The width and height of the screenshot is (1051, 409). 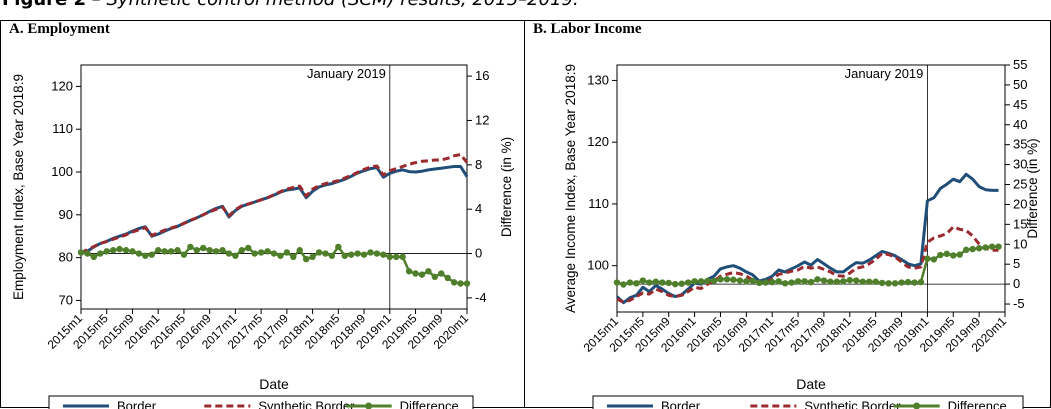 I want to click on series-border, so click(x=274, y=210).